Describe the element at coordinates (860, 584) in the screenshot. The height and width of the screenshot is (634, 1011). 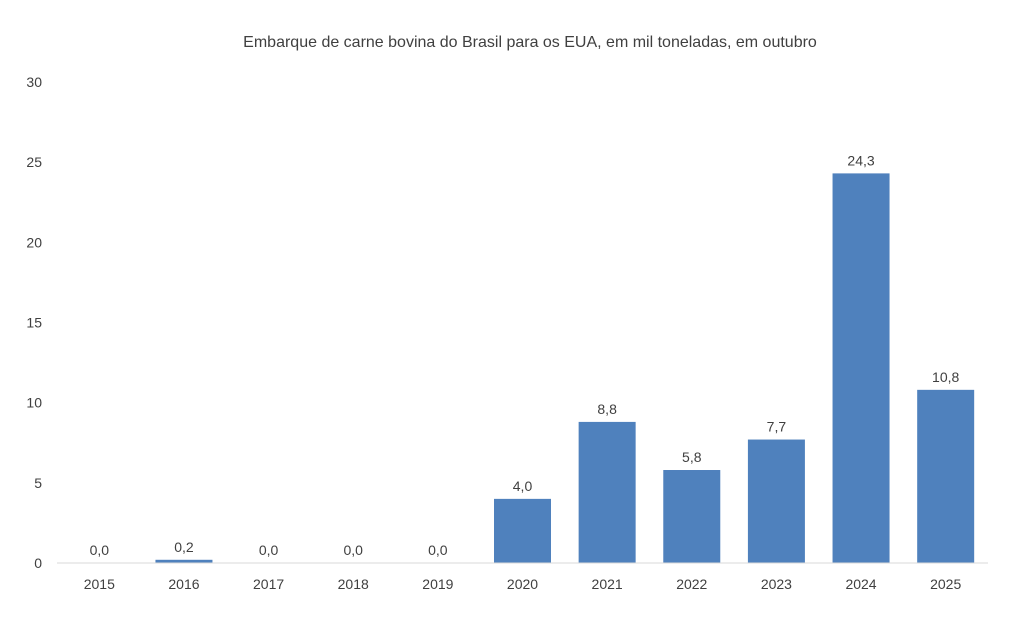
I see `x-tick-label: 2024` at that location.